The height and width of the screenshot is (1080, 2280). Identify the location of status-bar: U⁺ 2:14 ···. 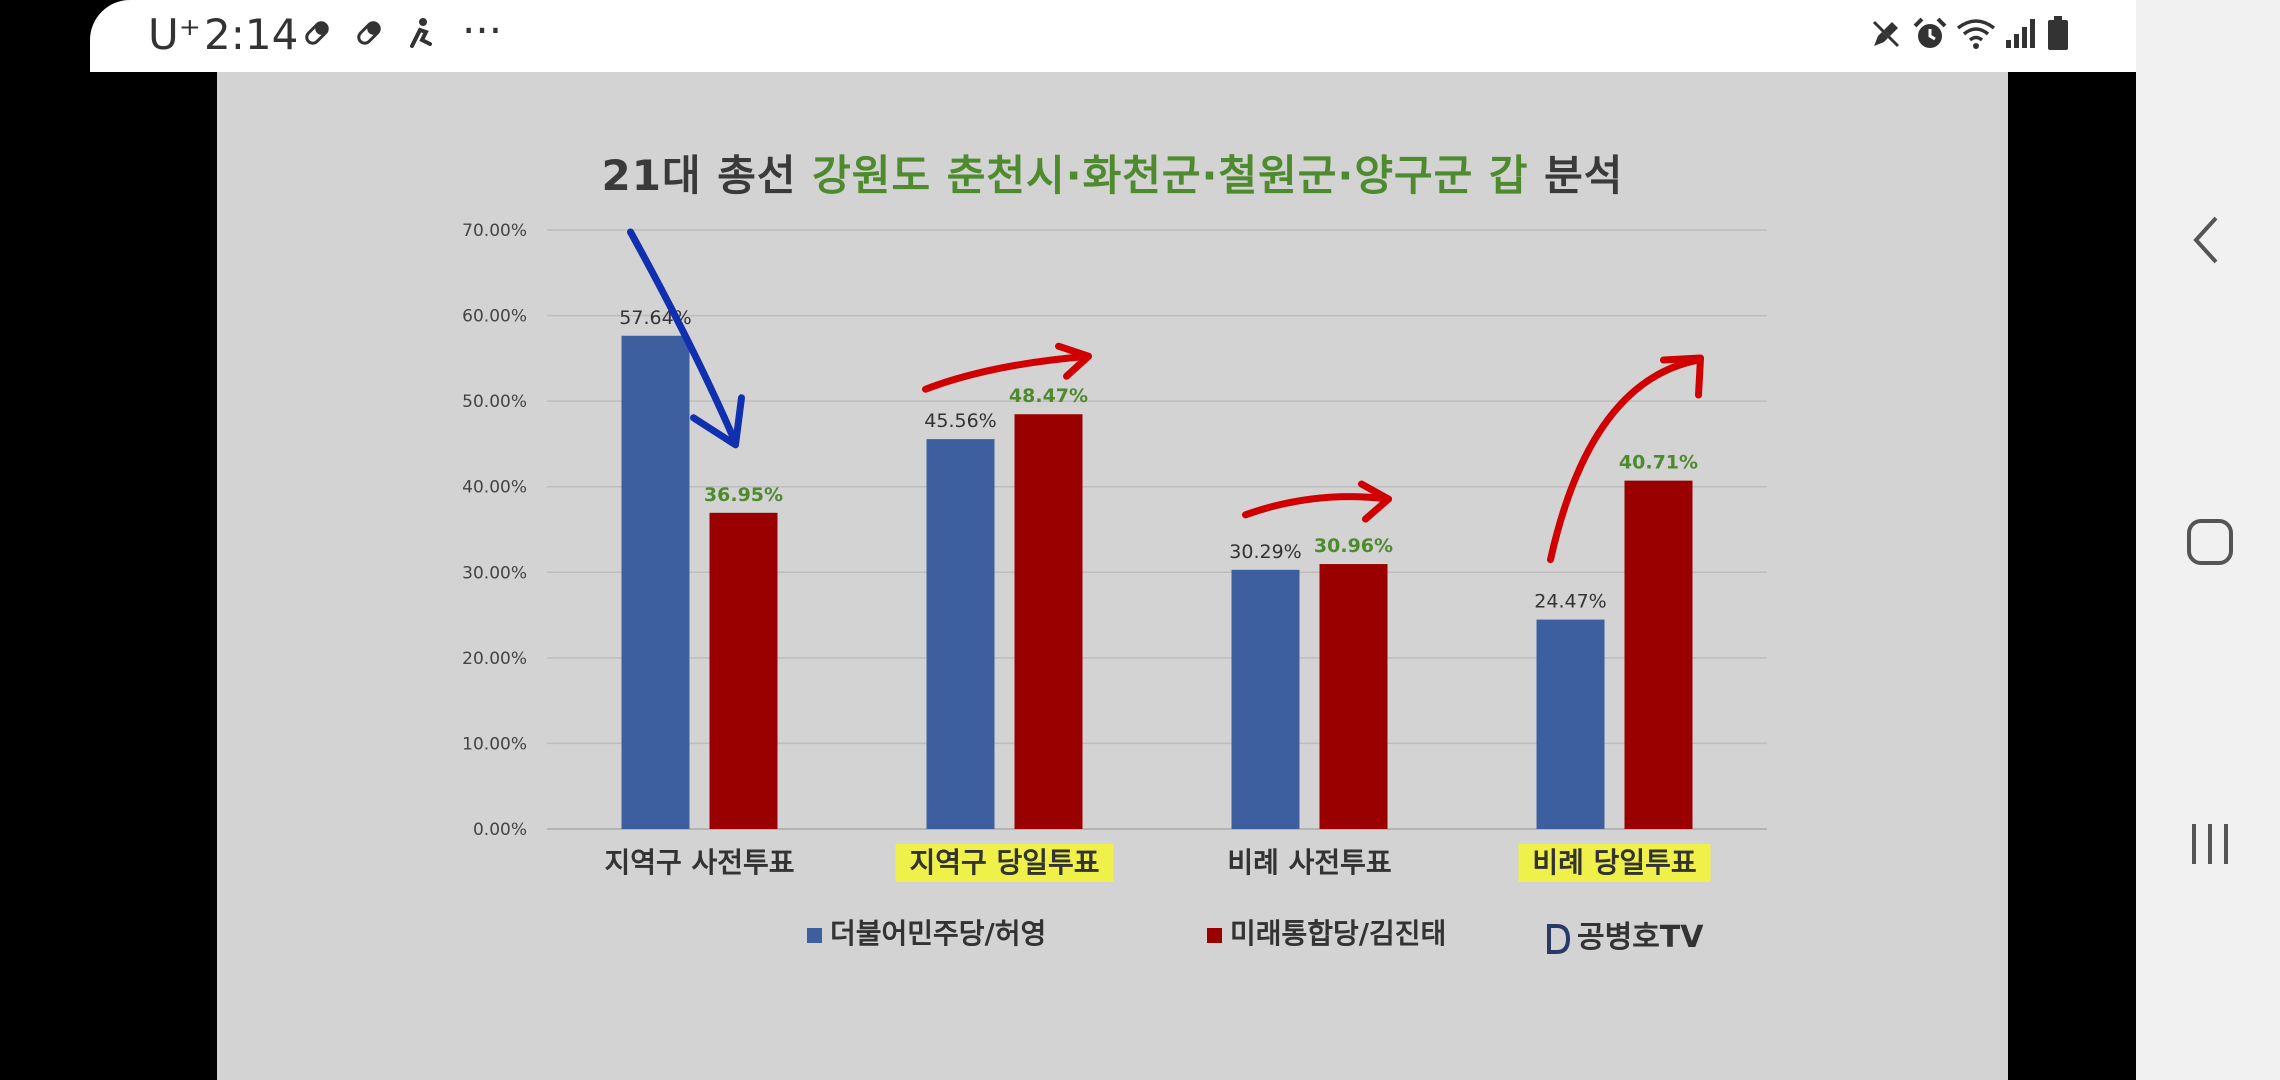
(1113, 36).